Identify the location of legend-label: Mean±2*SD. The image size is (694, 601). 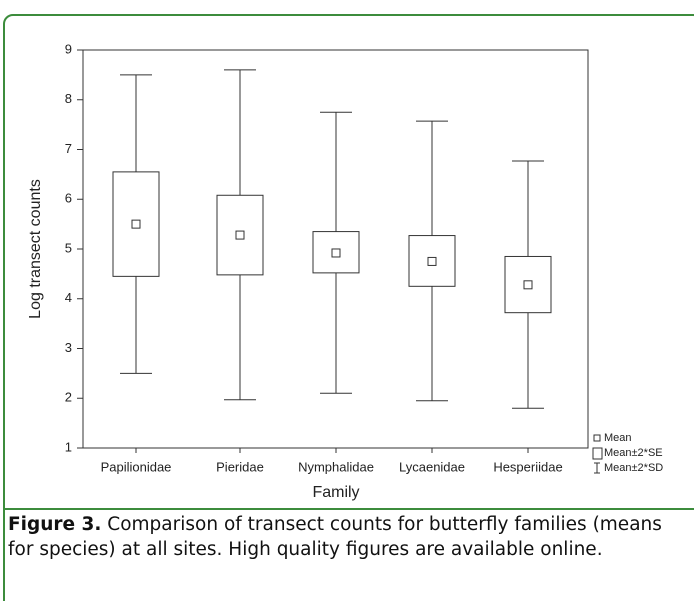
(633, 468).